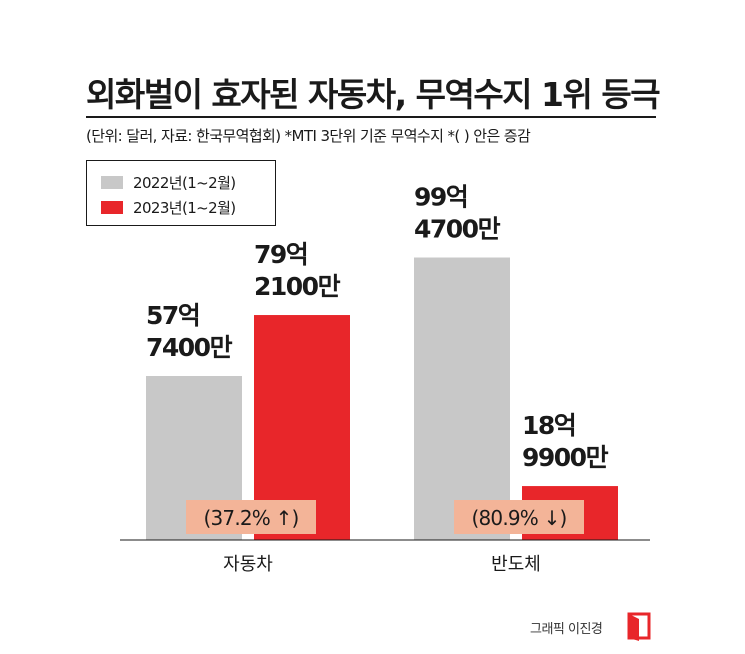 The width and height of the screenshot is (745, 654). What do you see at coordinates (457, 213) in the screenshot?
I see `data-label: 99억 4700만` at bounding box center [457, 213].